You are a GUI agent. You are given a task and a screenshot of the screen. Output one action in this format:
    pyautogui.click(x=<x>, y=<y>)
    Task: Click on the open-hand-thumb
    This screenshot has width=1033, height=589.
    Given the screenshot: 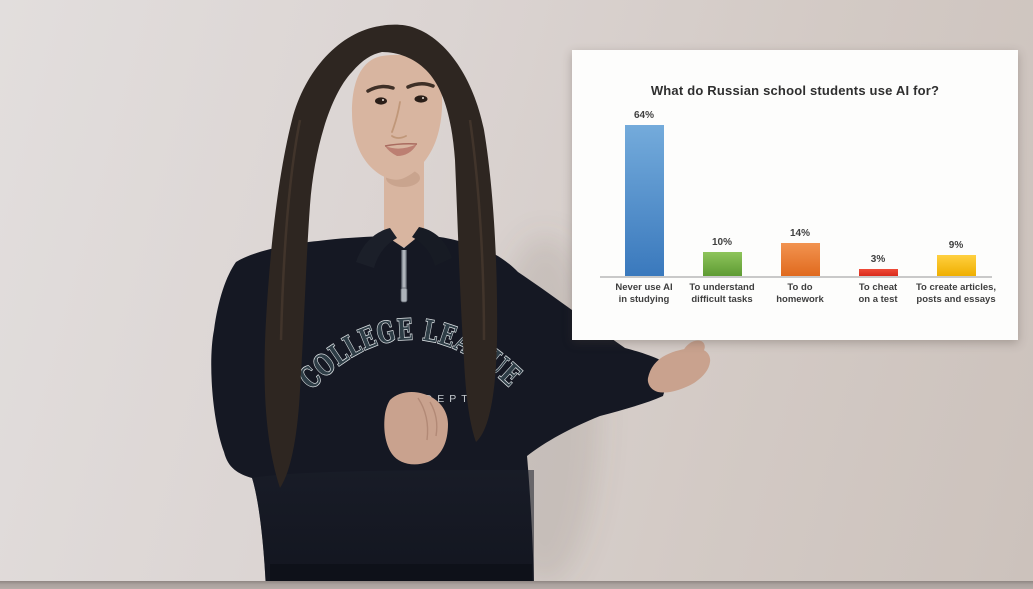 What is the action you would take?
    pyautogui.click(x=693, y=348)
    